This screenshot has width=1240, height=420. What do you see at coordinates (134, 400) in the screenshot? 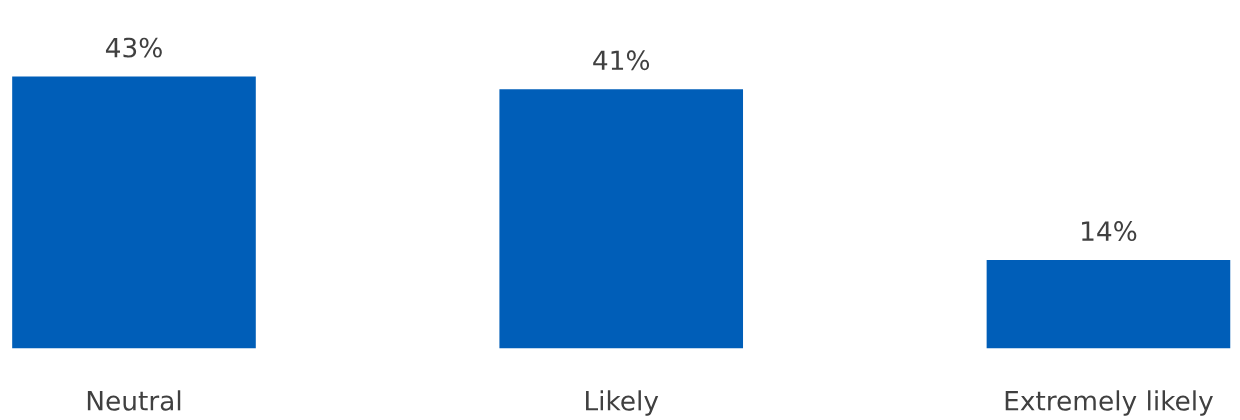
I see `x-tick-label: Neutral` at bounding box center [134, 400].